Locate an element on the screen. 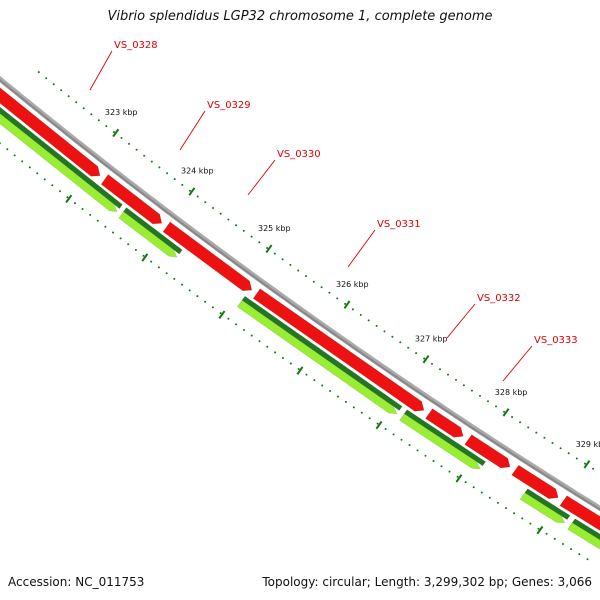 This screenshot has height=600, width=600. accession-text: Accession: NC_011753 is located at coordinates (76, 582).